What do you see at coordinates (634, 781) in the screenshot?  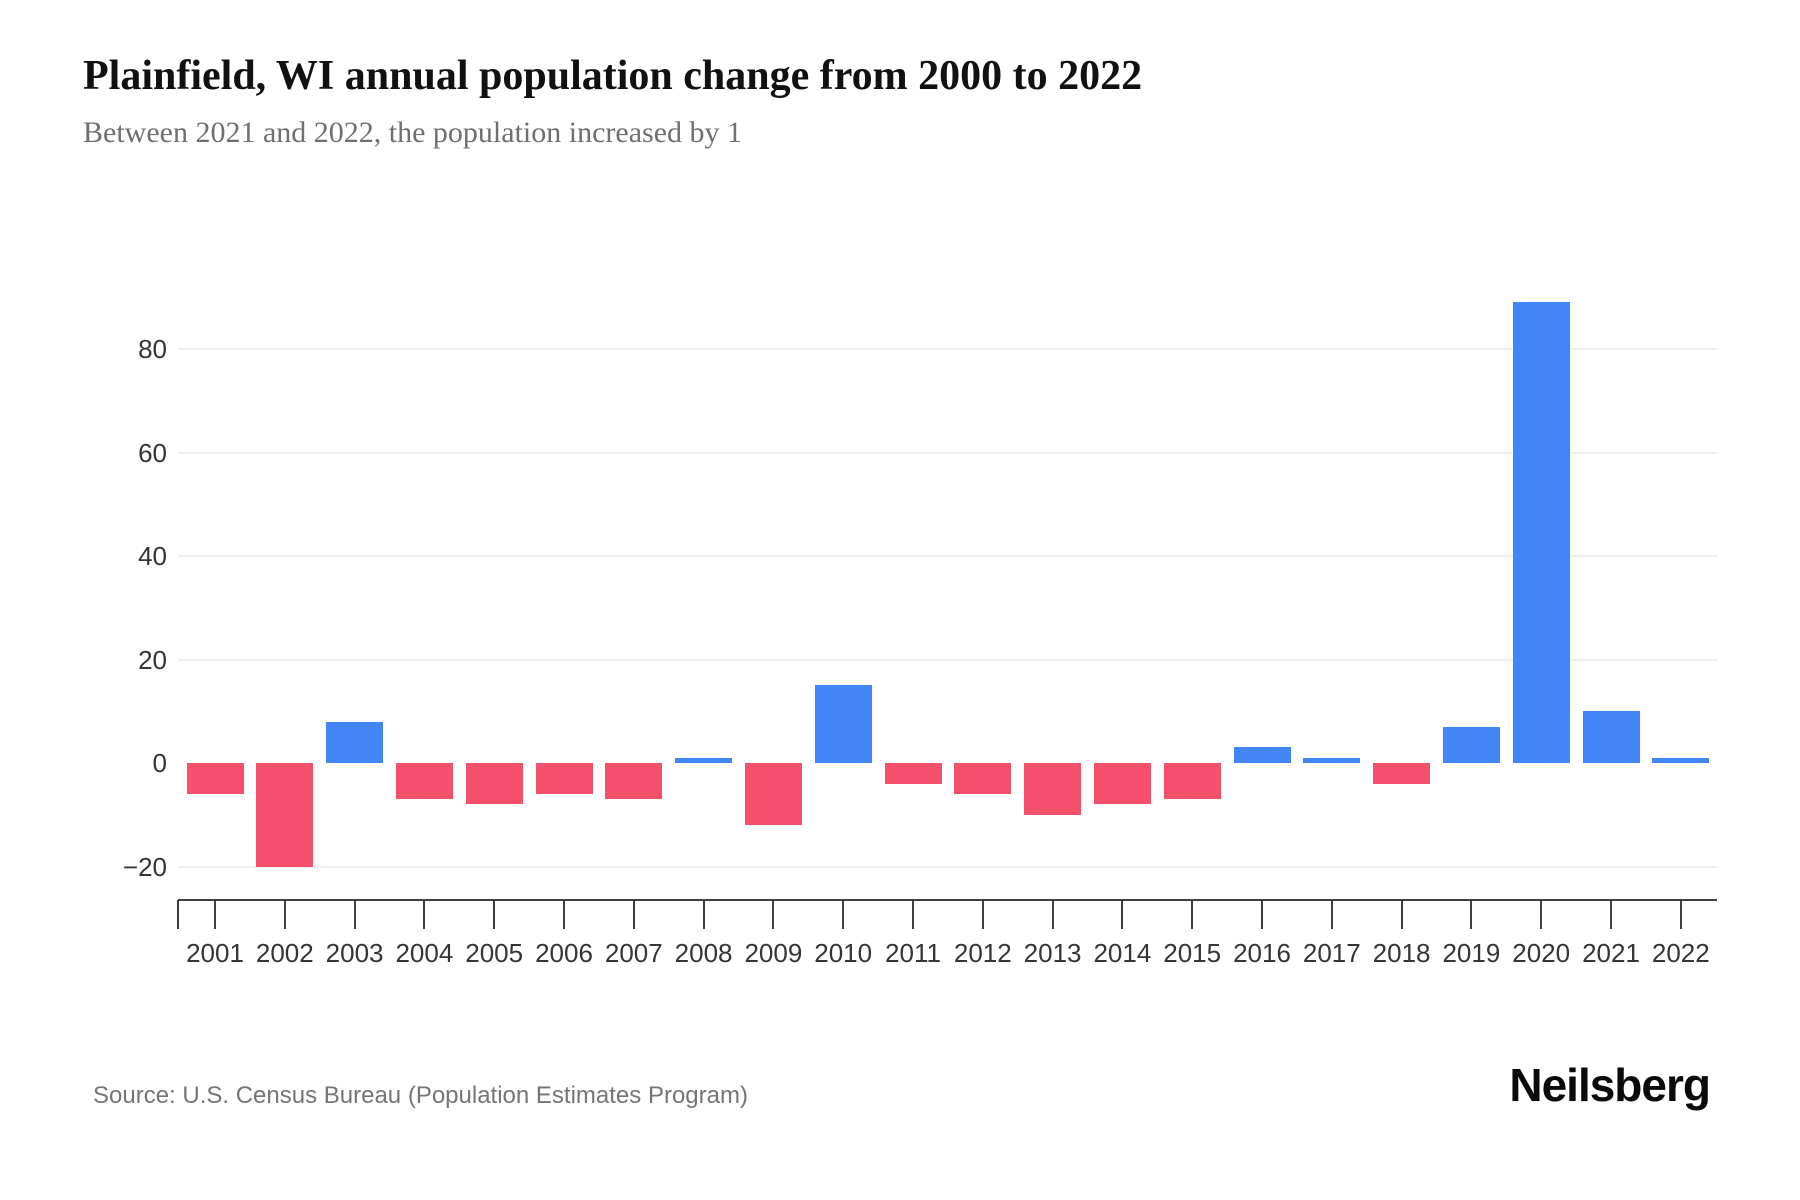 I see `bar-2007` at bounding box center [634, 781].